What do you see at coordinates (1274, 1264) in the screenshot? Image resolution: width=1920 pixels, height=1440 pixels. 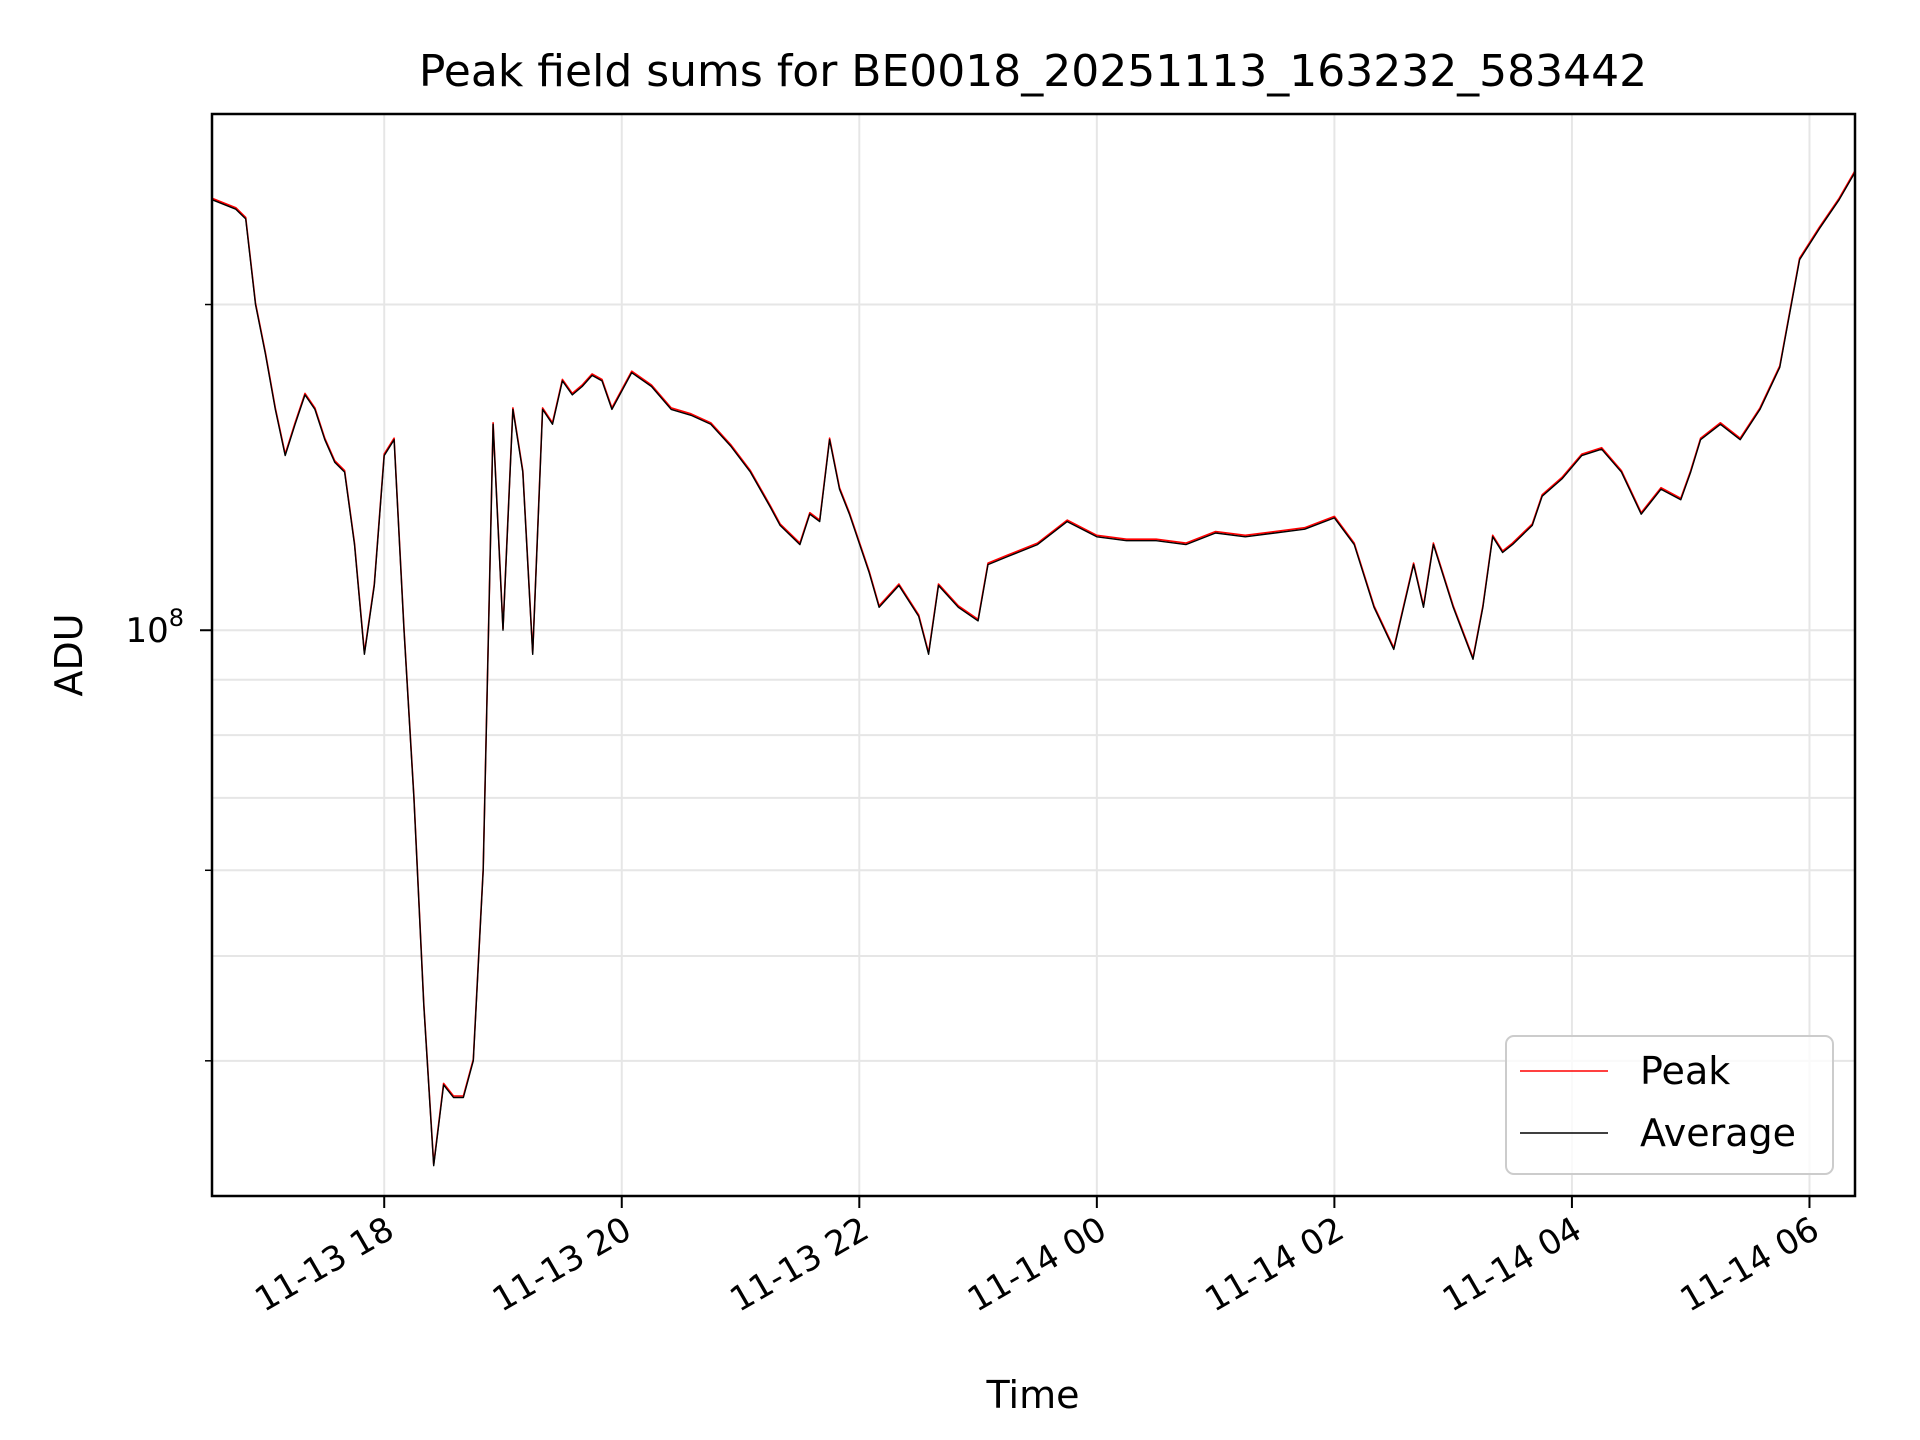 I see `x-tick-label: 11-14 02` at bounding box center [1274, 1264].